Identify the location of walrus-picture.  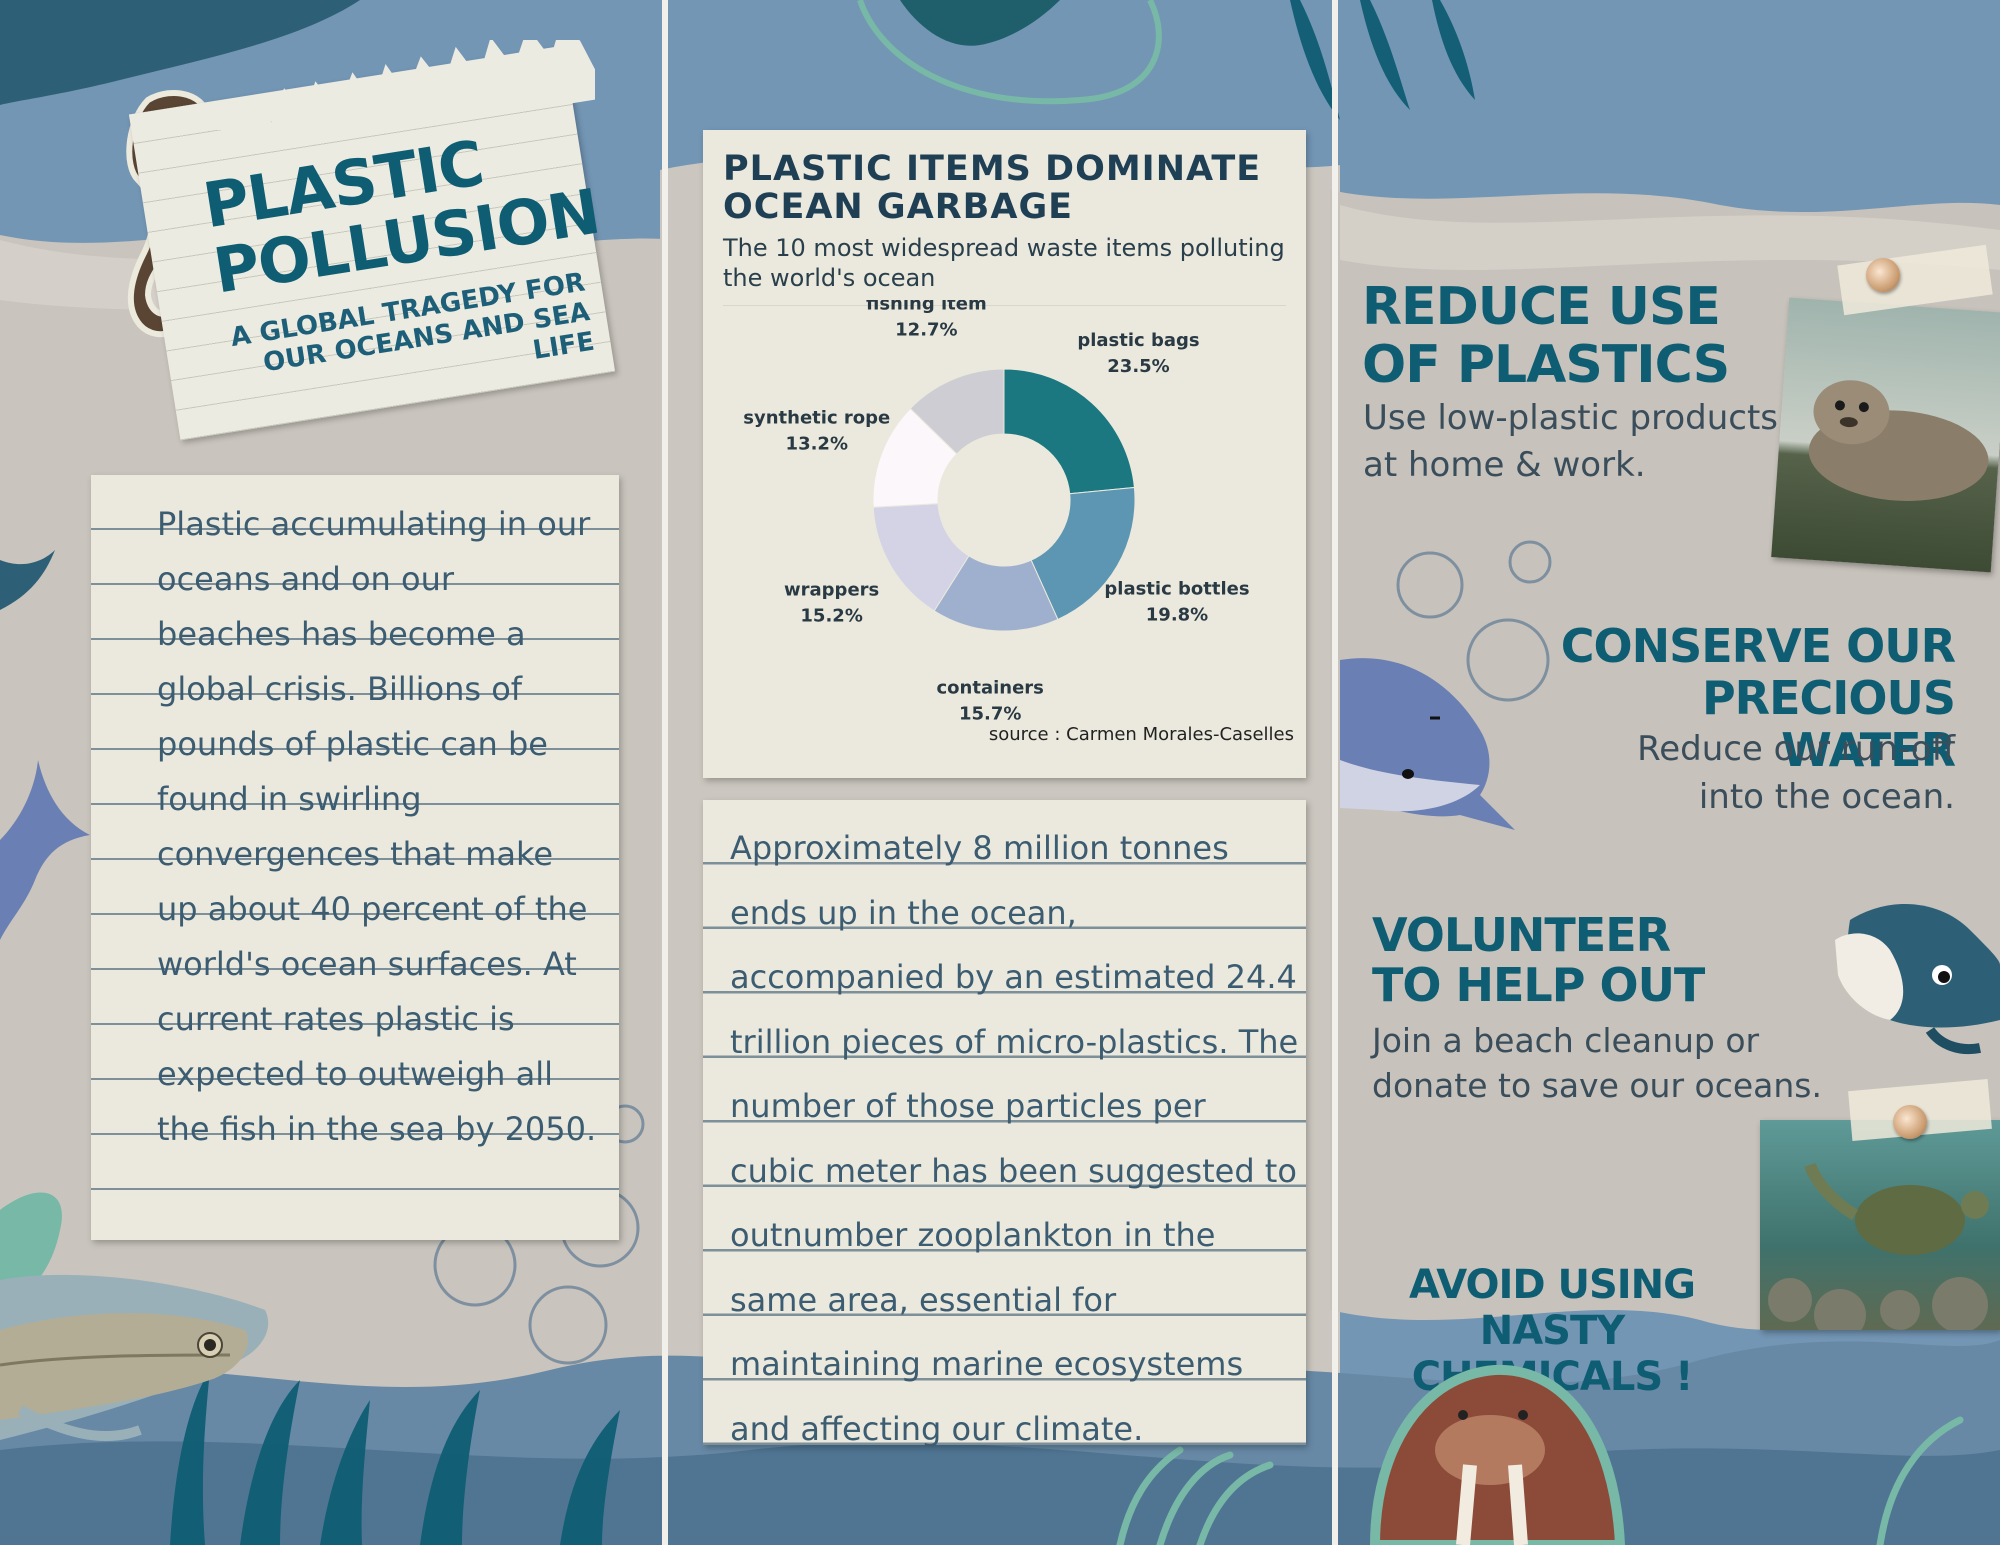
(1497, 1454).